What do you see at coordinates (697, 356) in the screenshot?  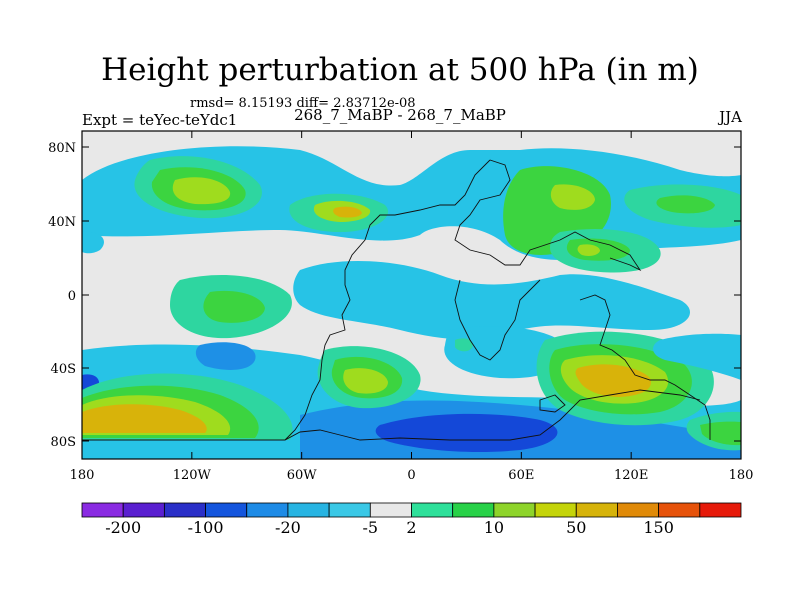 I see `contour-blue-southwest-band` at bounding box center [697, 356].